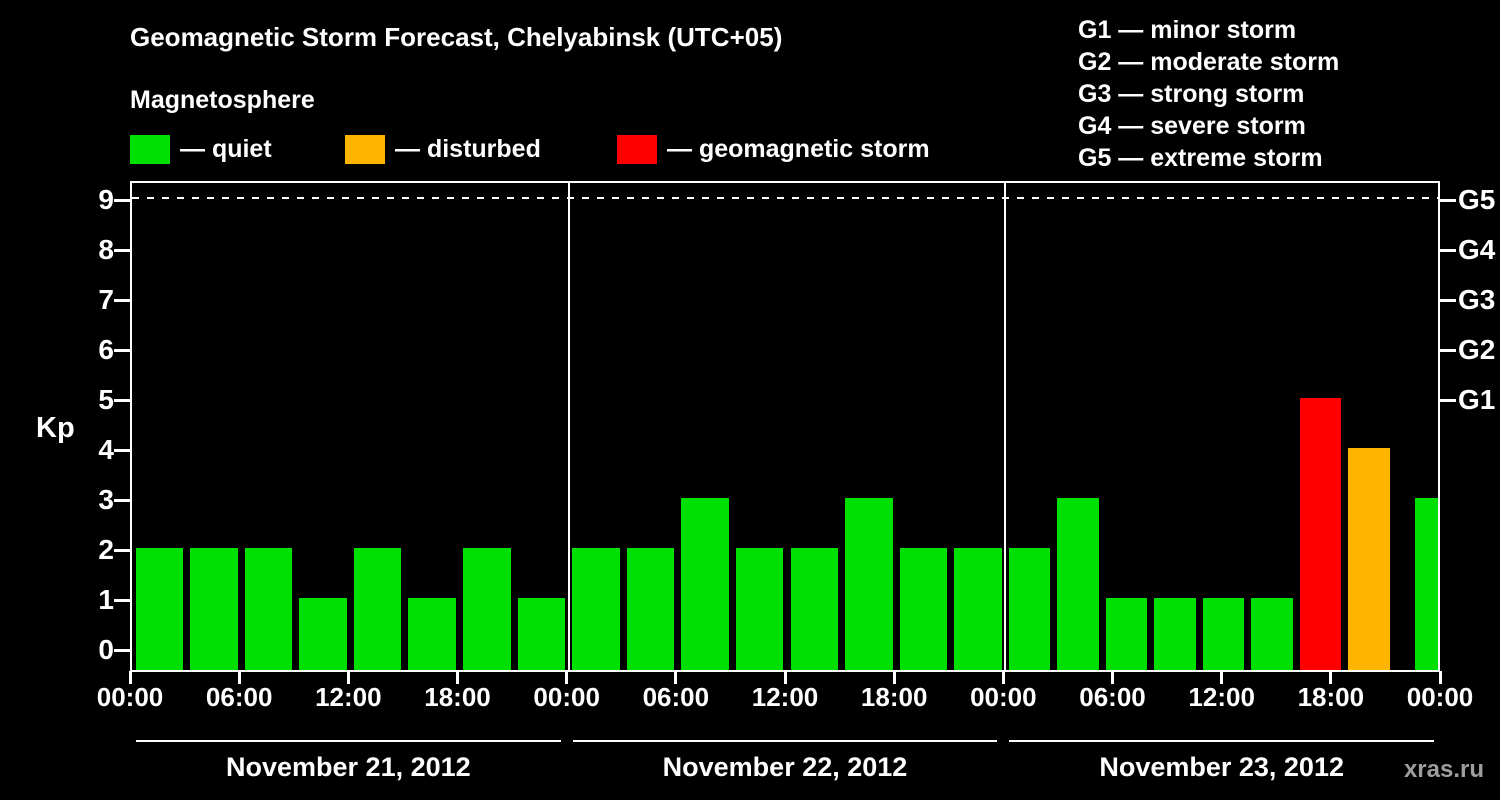 This screenshot has height=800, width=1500. I want to click on g-legend-line-3: G3 — strong storm, so click(1191, 94).